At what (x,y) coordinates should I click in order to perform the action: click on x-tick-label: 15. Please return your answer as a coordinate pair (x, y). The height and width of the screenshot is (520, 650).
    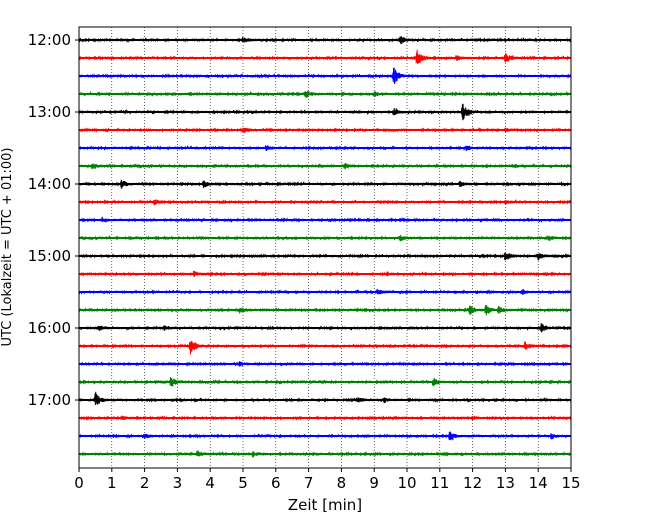
    Looking at the image, I should click on (570, 483).